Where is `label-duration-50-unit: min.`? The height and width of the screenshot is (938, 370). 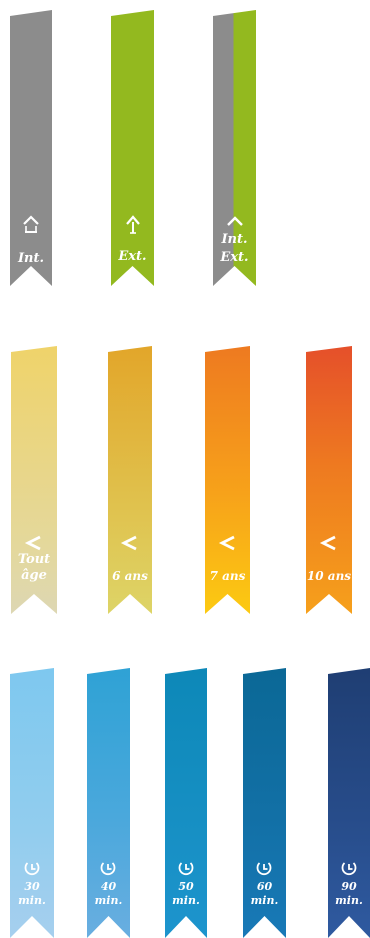 label-duration-50-unit: min. is located at coordinates (186, 900).